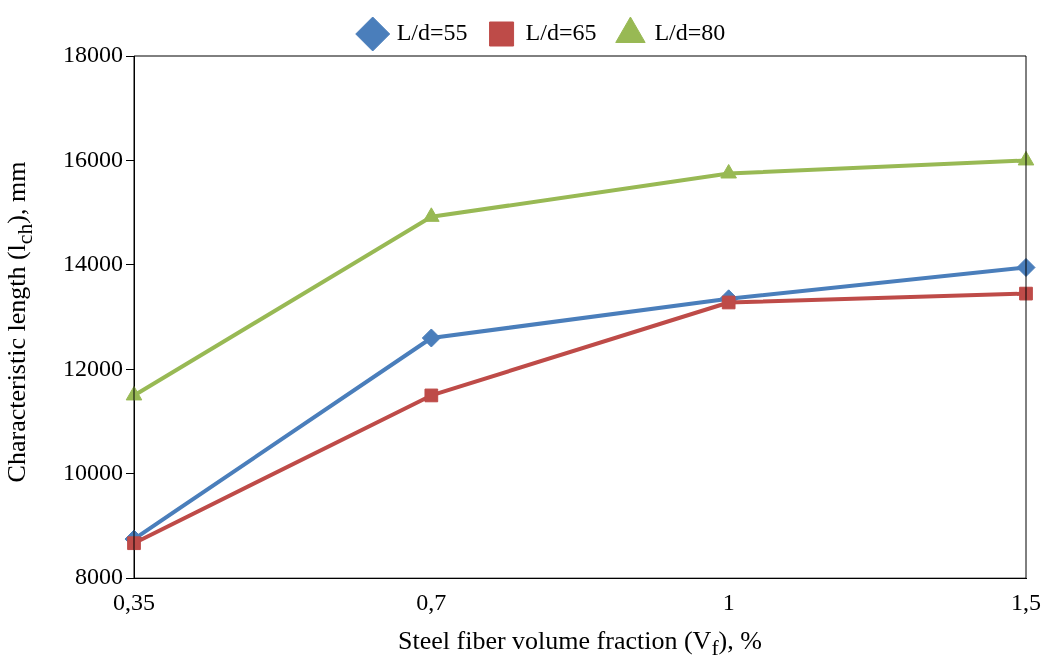 The image size is (1046, 666). What do you see at coordinates (93, 263) in the screenshot?
I see `y-tick-label: 14000` at bounding box center [93, 263].